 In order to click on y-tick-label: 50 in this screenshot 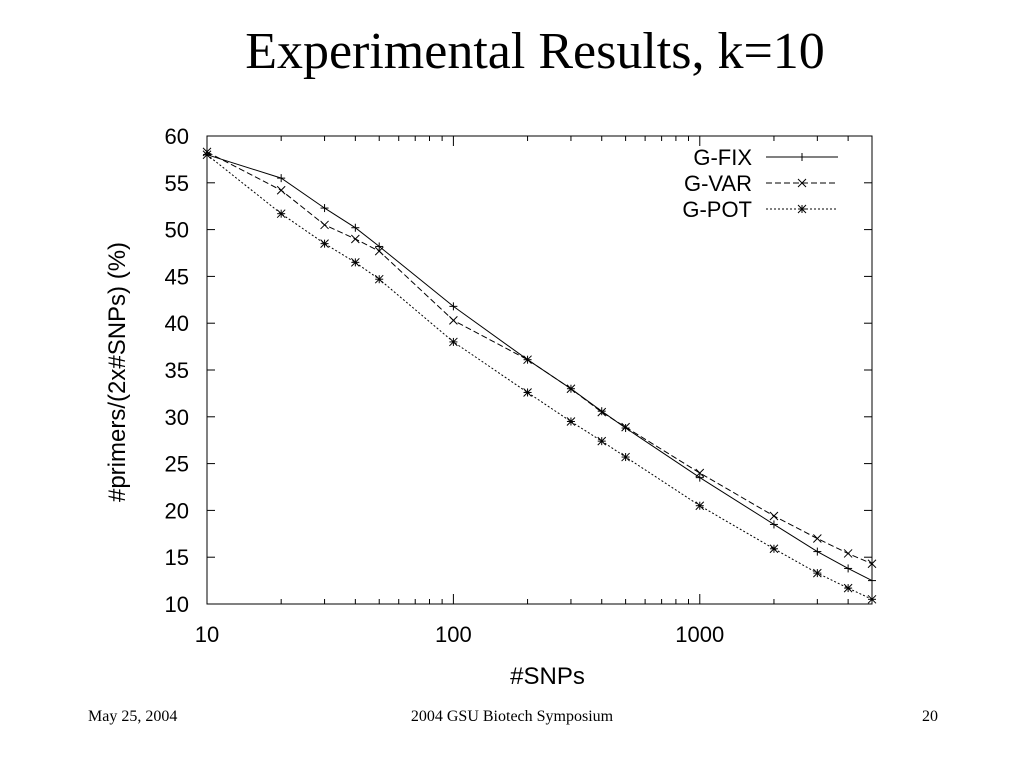, I will do `click(177, 230)`.